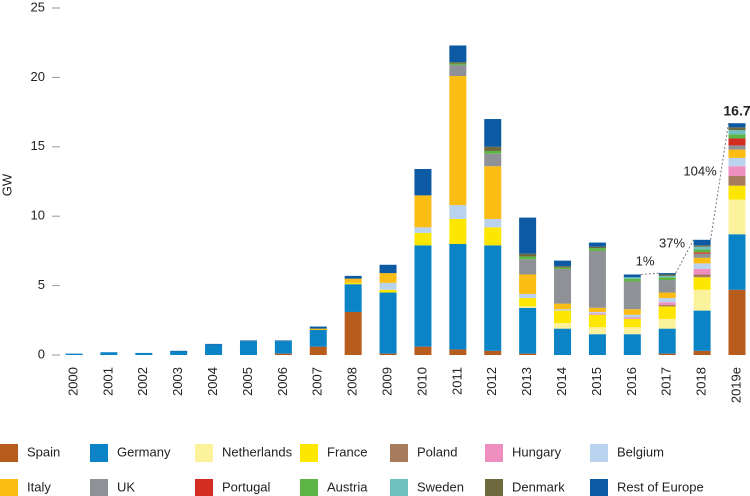 This screenshot has width=750, height=496. What do you see at coordinates (491, 381) in the screenshot?
I see `x-tick-label: 2012` at bounding box center [491, 381].